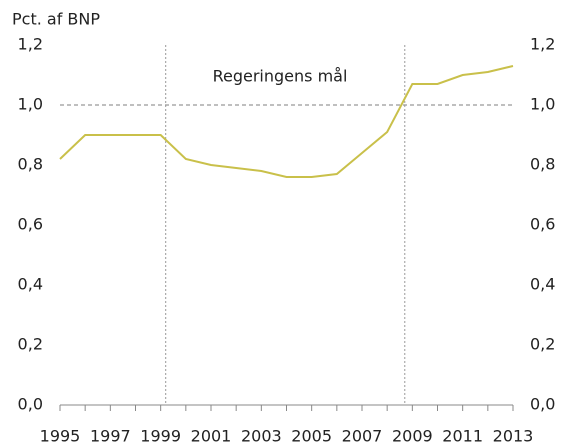 This screenshot has width=561, height=444. I want to click on x-tick-label: 2005, so click(311, 435).